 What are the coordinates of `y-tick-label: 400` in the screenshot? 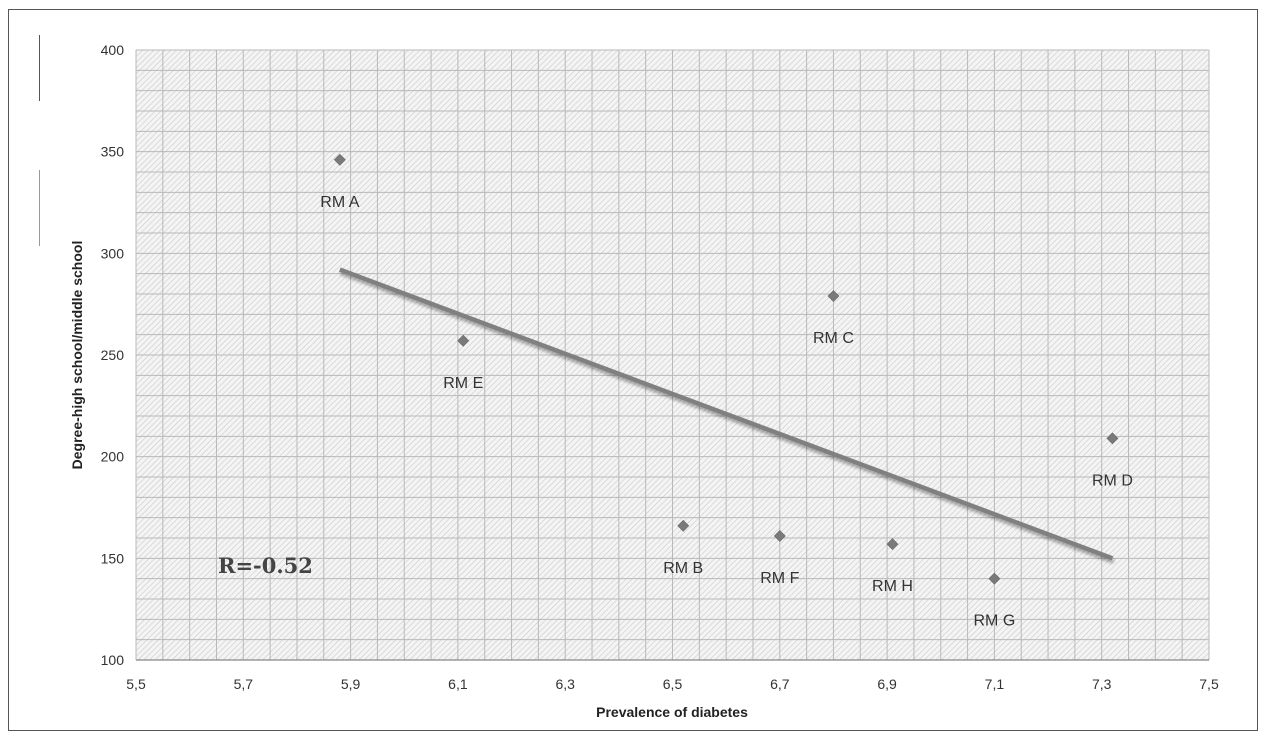 It's located at (113, 50).